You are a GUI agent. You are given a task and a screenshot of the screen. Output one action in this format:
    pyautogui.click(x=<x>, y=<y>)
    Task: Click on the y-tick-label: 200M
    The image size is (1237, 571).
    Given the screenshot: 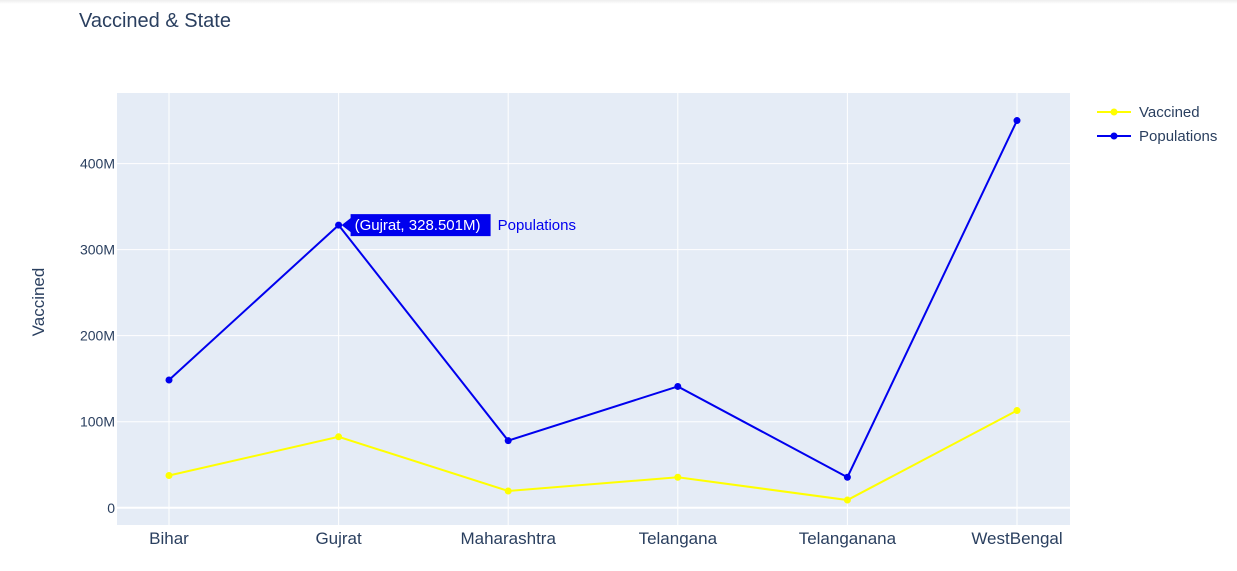 What is the action you would take?
    pyautogui.click(x=97, y=336)
    